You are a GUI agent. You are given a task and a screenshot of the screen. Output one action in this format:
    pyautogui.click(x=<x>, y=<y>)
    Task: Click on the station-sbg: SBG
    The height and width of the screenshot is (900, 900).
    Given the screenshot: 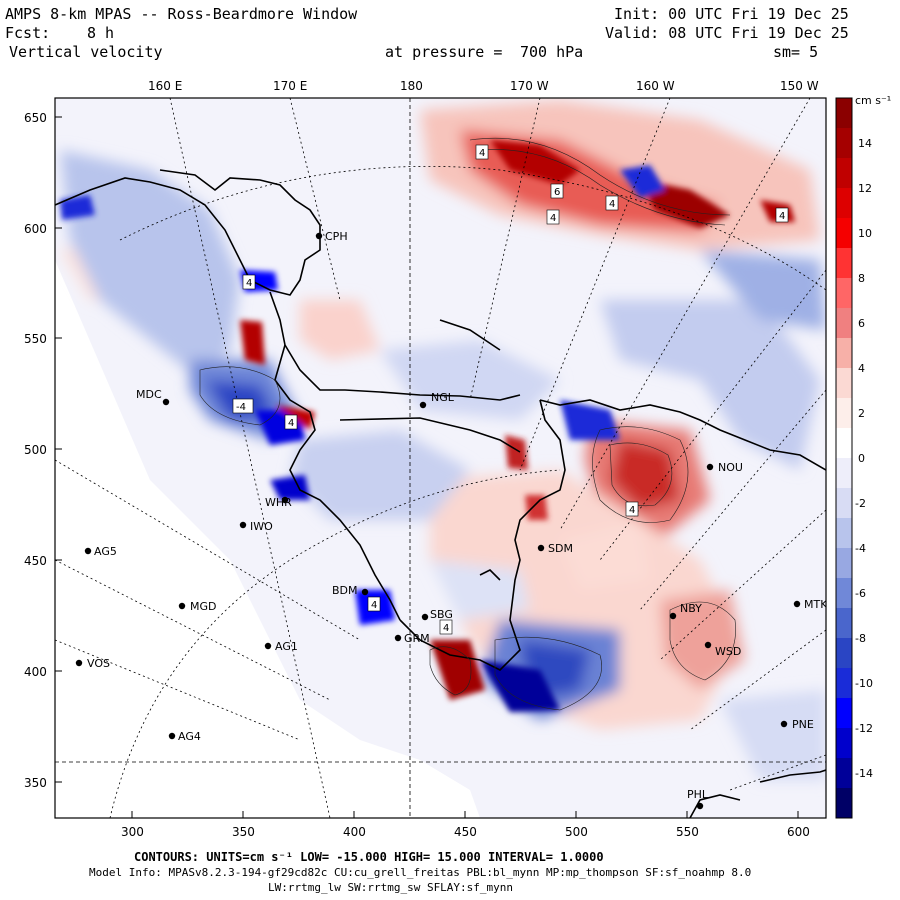 What is the action you would take?
    pyautogui.click(x=437, y=614)
    